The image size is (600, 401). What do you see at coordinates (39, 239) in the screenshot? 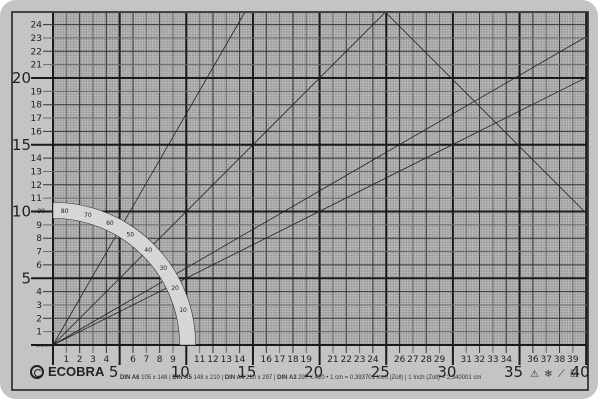
I see `y-axis-label: 8` at bounding box center [39, 239].